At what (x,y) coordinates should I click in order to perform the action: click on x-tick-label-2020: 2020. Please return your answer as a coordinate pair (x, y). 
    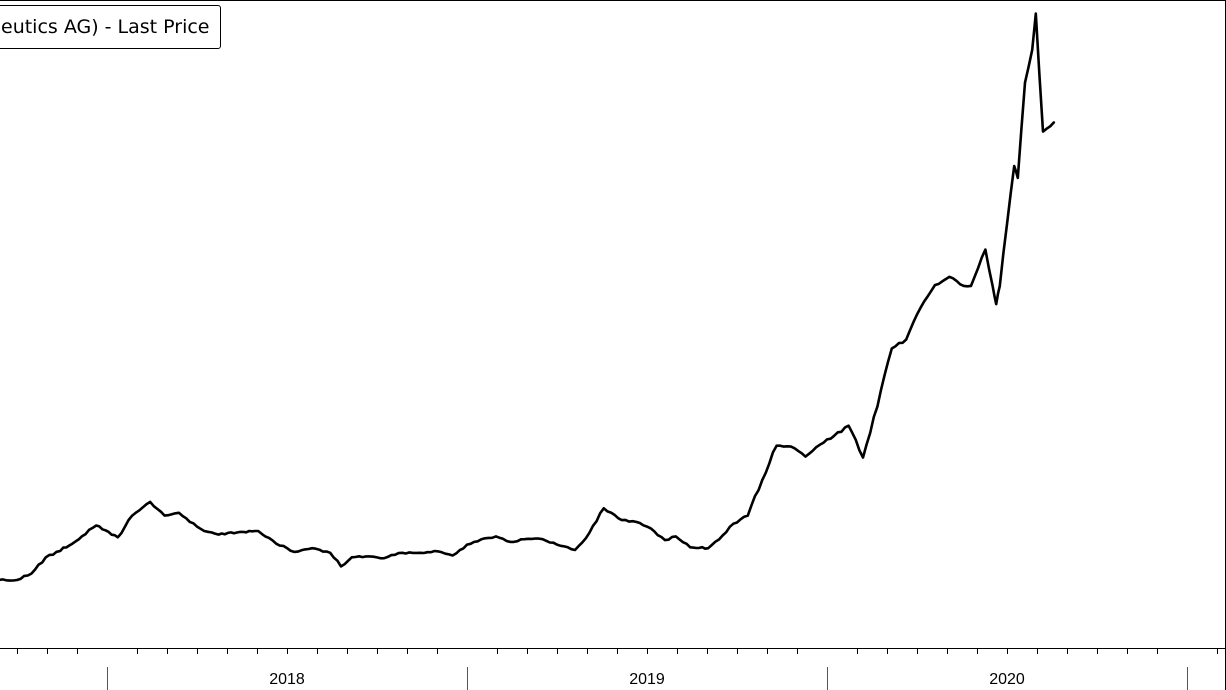
    Looking at the image, I should click on (1007, 679).